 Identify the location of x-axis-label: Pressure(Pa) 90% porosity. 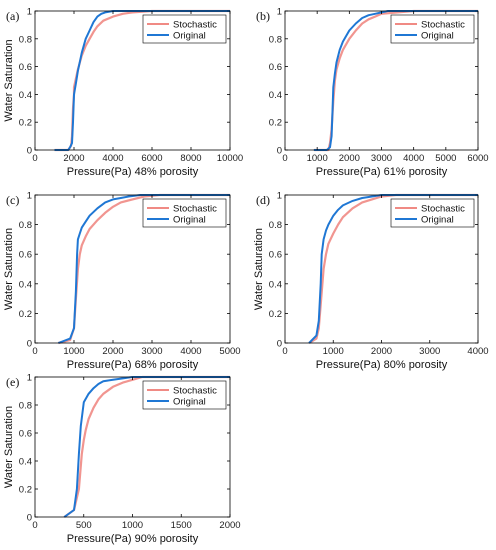
(133, 539).